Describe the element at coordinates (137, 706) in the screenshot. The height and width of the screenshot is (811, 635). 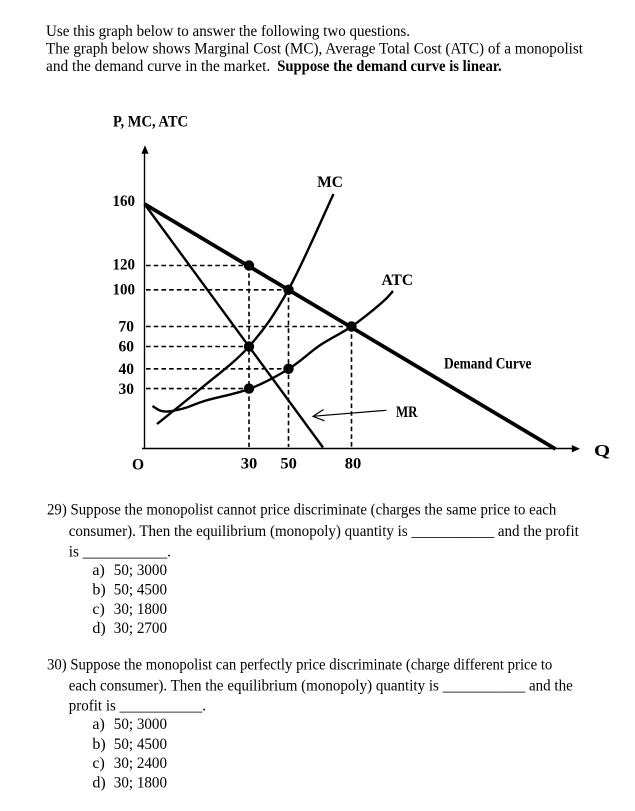
I see `svg-text: profit is ___________.` at that location.